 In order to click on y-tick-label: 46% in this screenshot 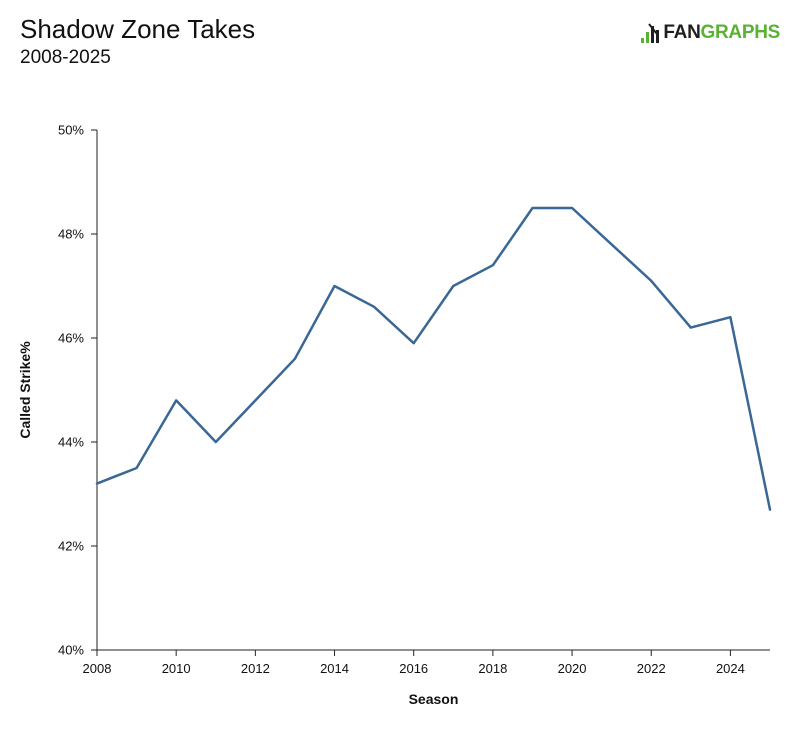, I will do `click(71, 338)`.